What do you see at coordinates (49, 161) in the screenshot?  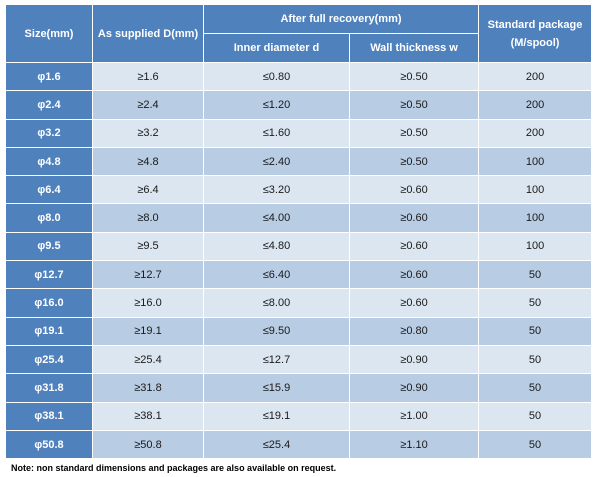 I see `size-cell: φ4.8` at bounding box center [49, 161].